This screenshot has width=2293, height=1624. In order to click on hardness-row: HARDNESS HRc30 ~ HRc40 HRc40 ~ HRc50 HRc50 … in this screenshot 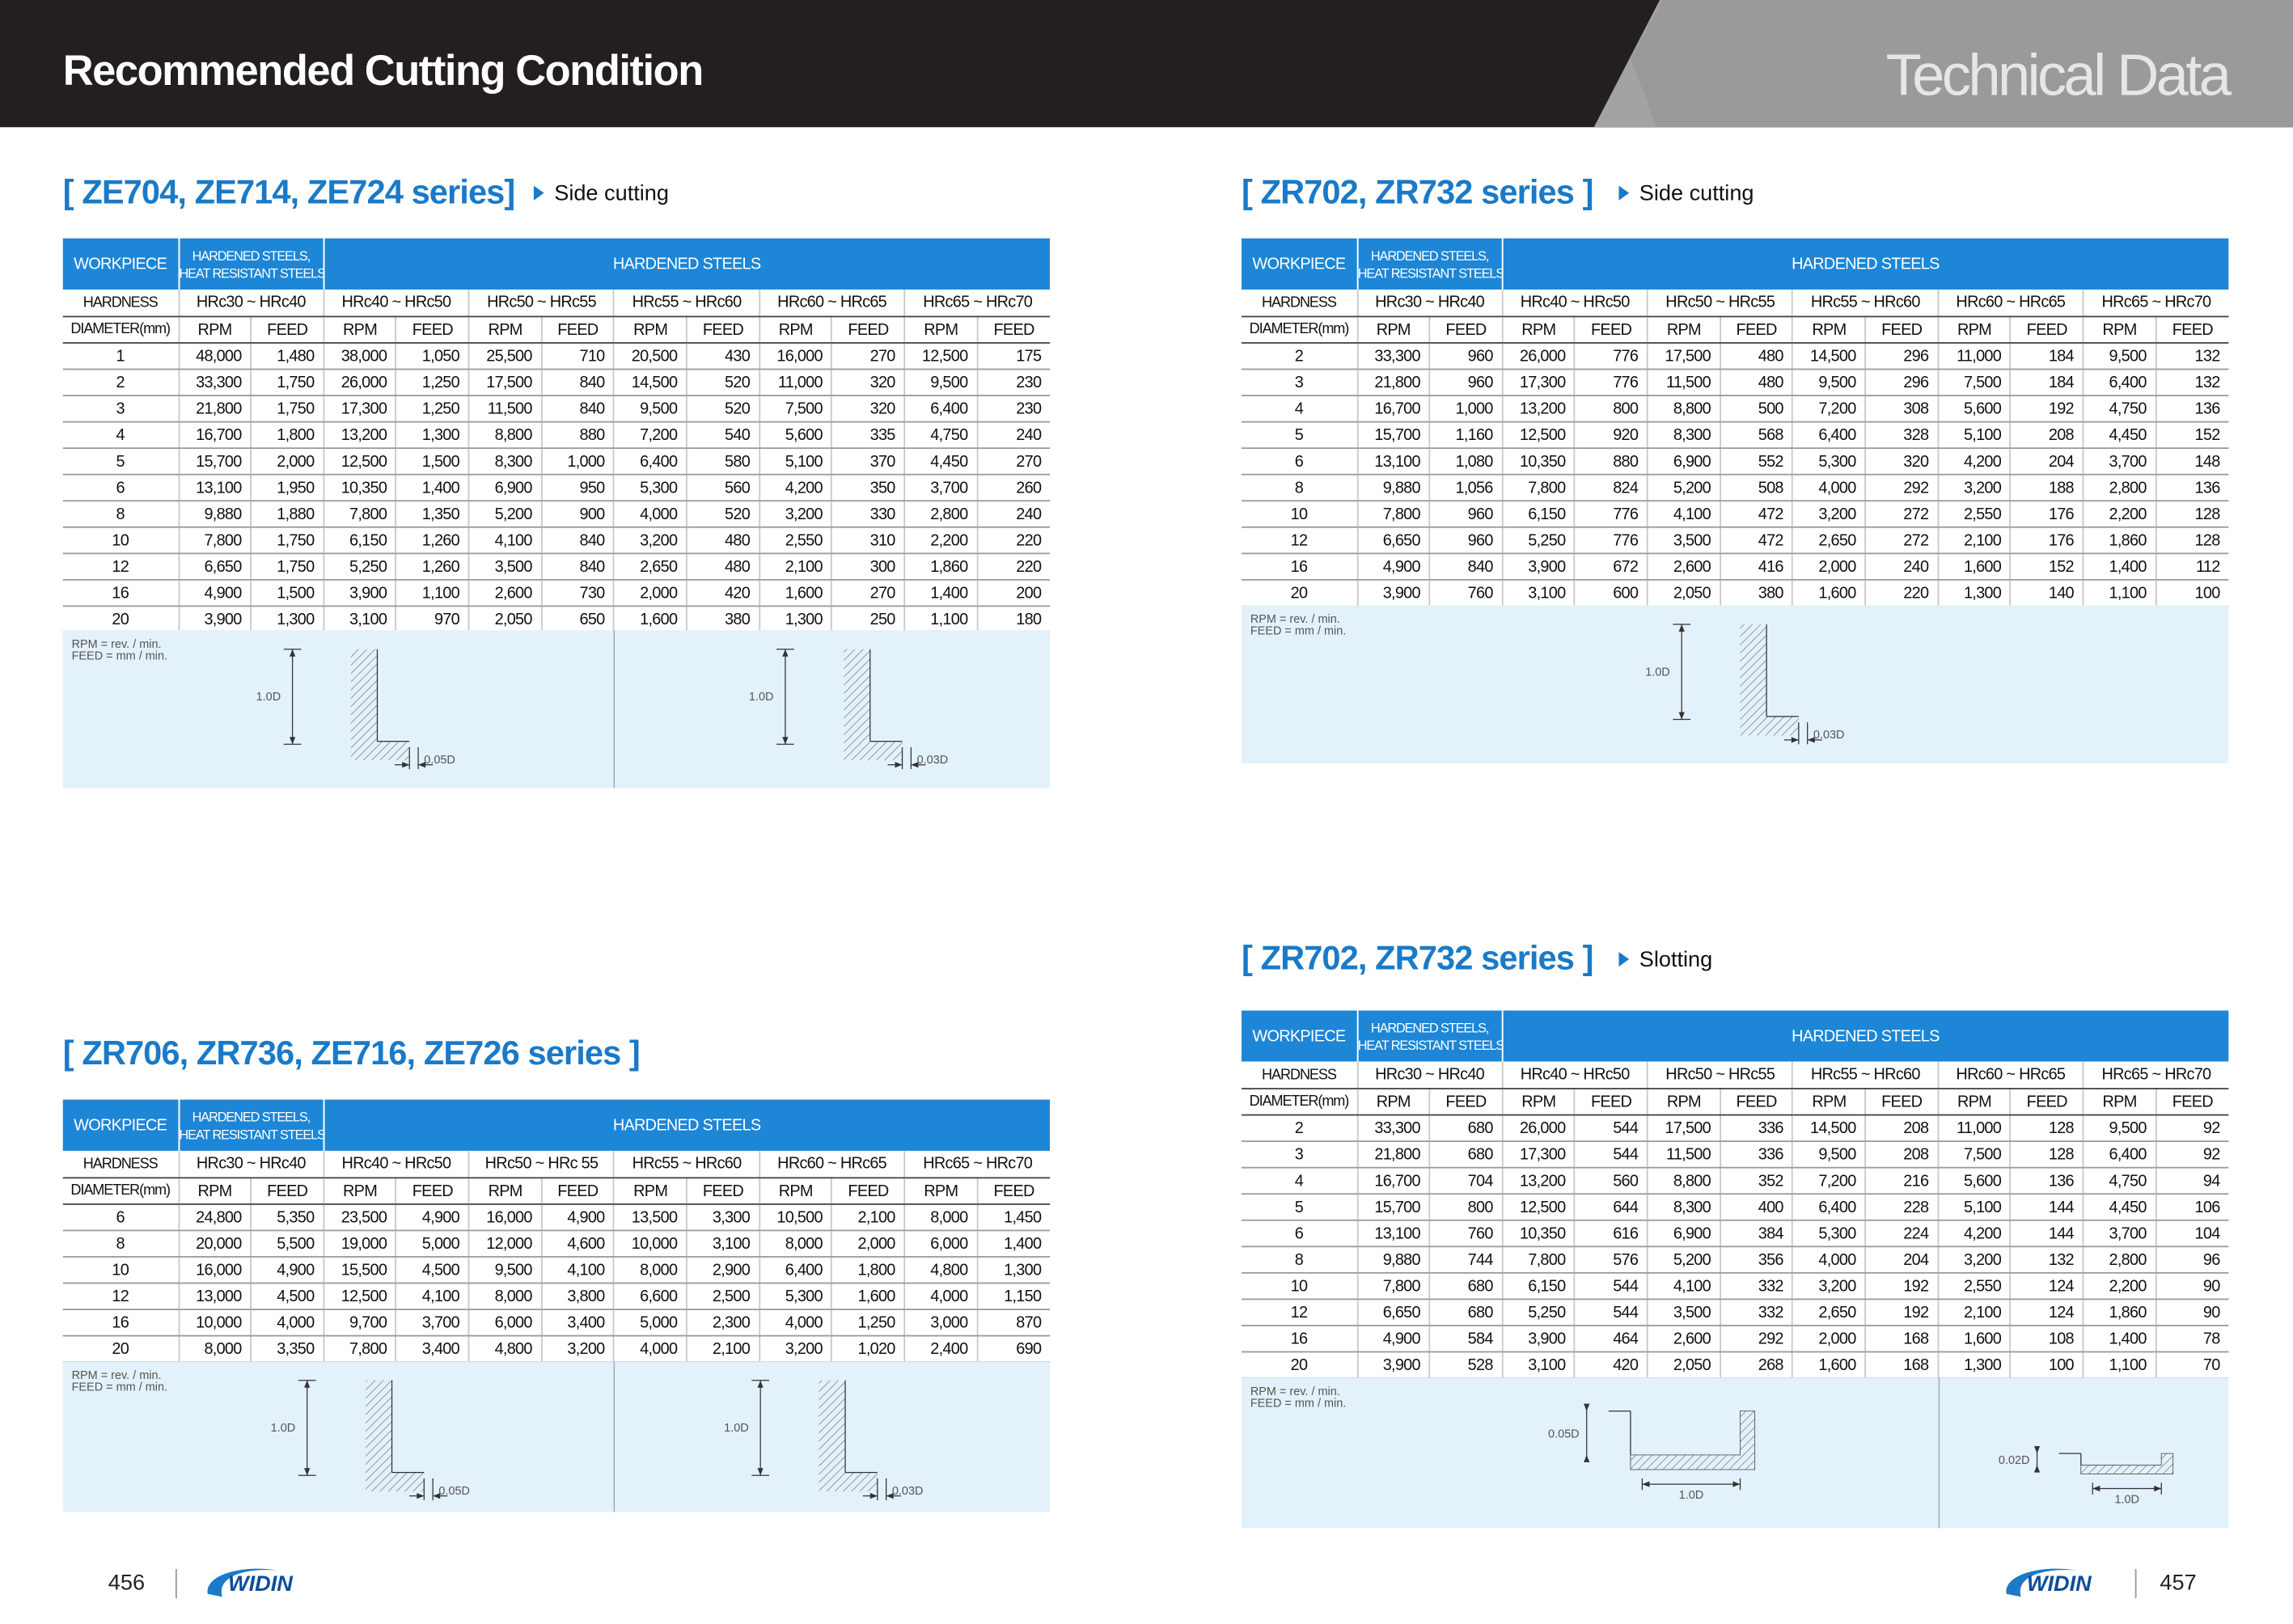, I will do `click(556, 1164)`.